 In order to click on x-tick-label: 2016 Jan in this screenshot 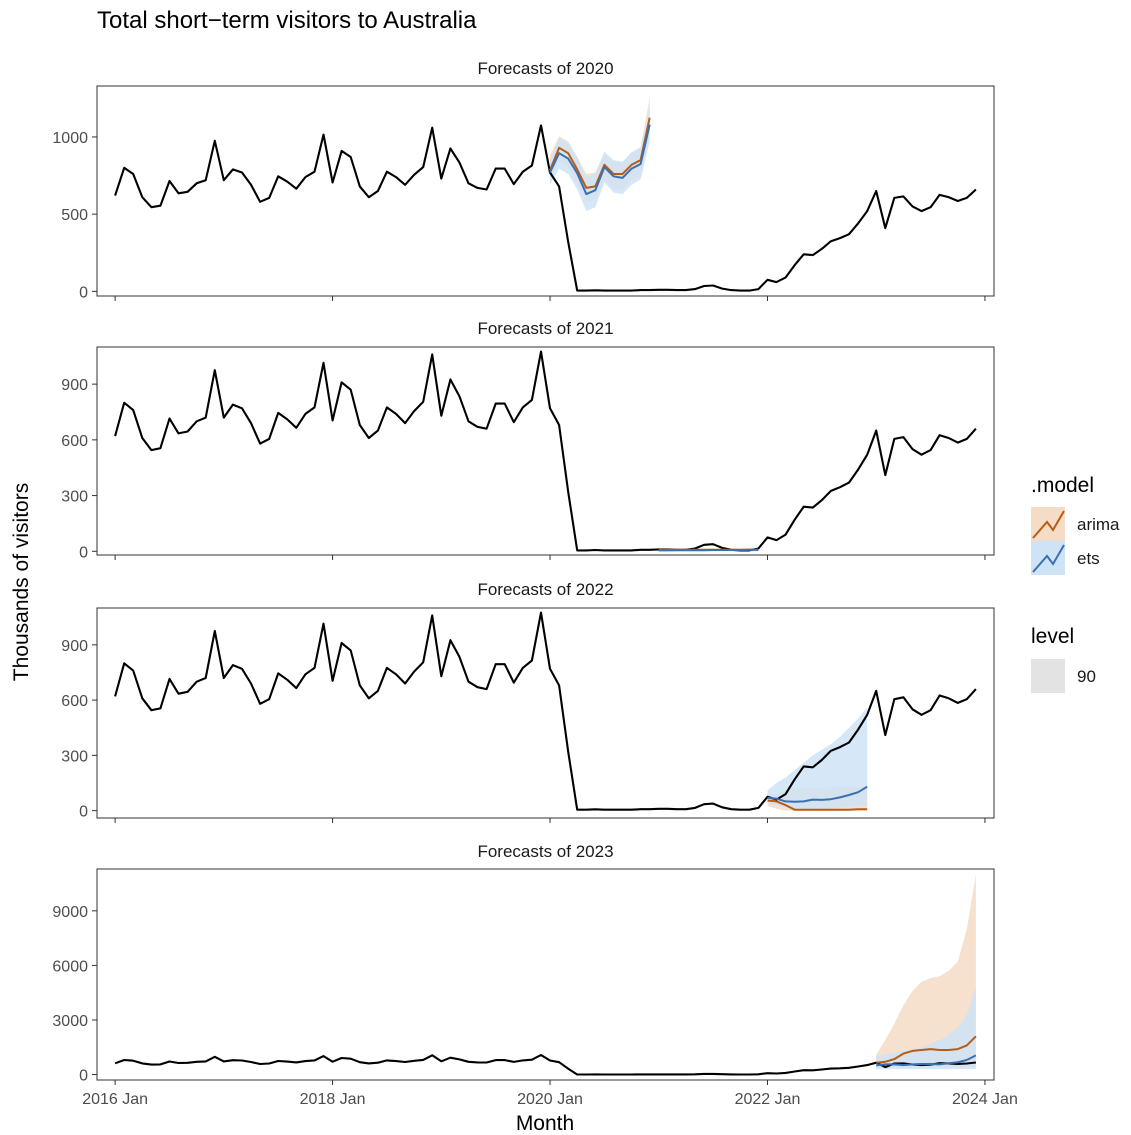, I will do `click(115, 1099)`.